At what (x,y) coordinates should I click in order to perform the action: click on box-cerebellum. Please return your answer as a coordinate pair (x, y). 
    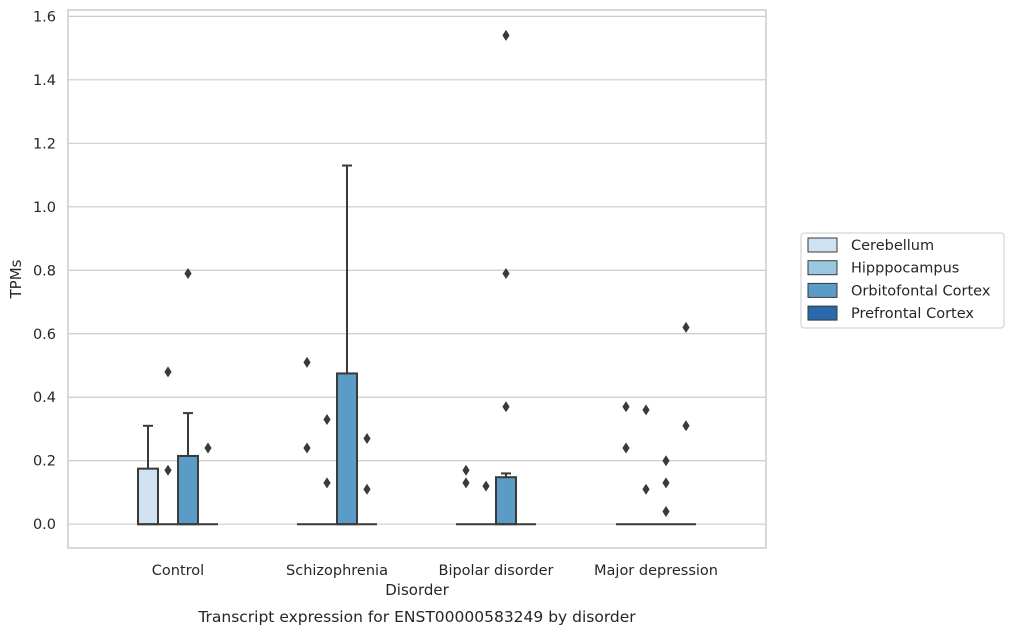
    Looking at the image, I should click on (148, 475).